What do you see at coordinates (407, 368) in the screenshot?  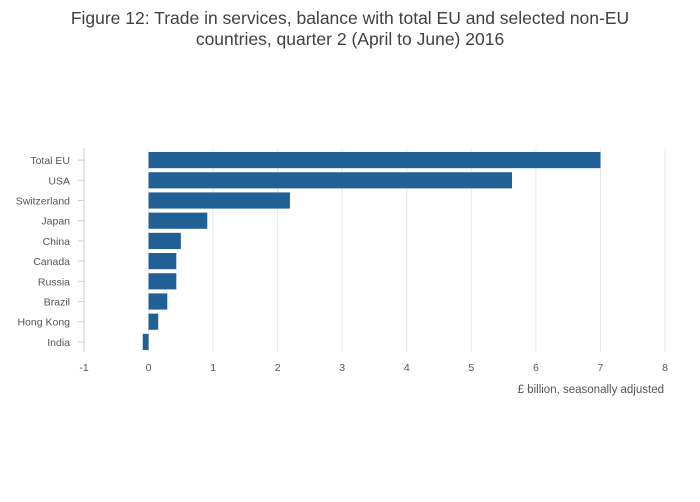 I see `x-tick-label: 4` at bounding box center [407, 368].